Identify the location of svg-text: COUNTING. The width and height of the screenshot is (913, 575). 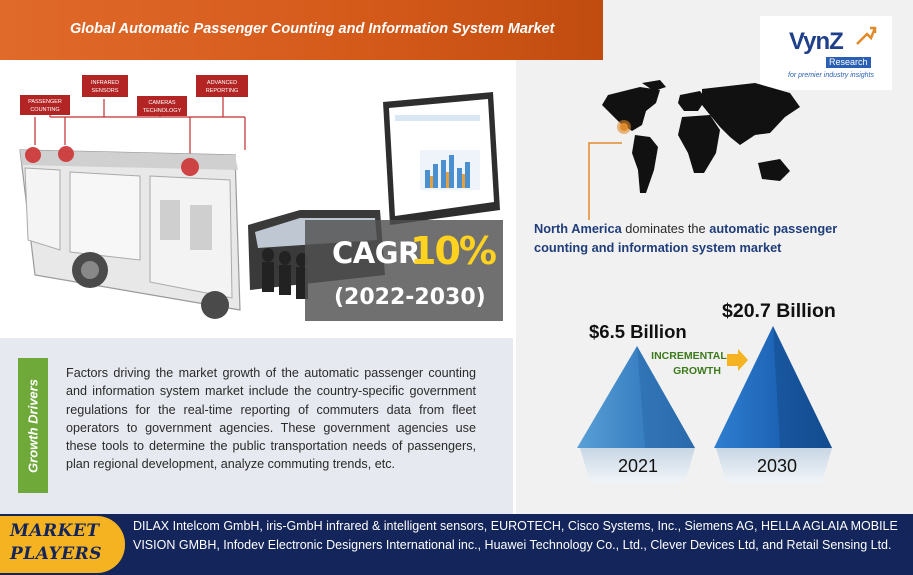
(44, 110).